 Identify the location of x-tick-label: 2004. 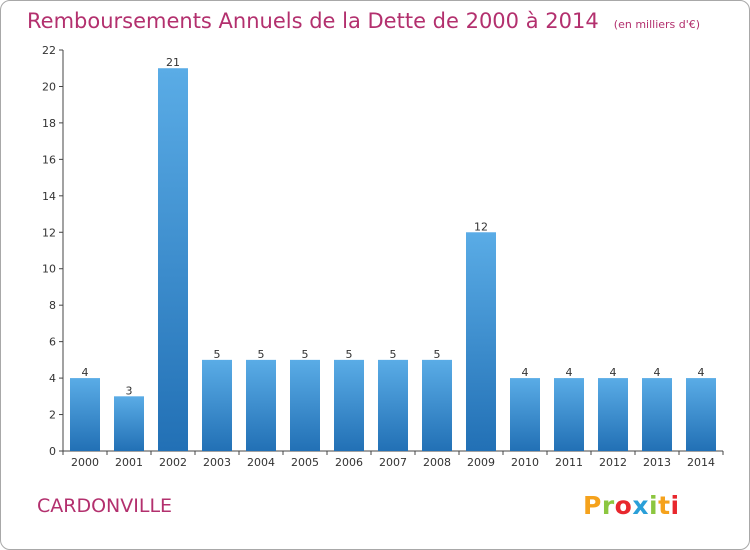
(261, 462).